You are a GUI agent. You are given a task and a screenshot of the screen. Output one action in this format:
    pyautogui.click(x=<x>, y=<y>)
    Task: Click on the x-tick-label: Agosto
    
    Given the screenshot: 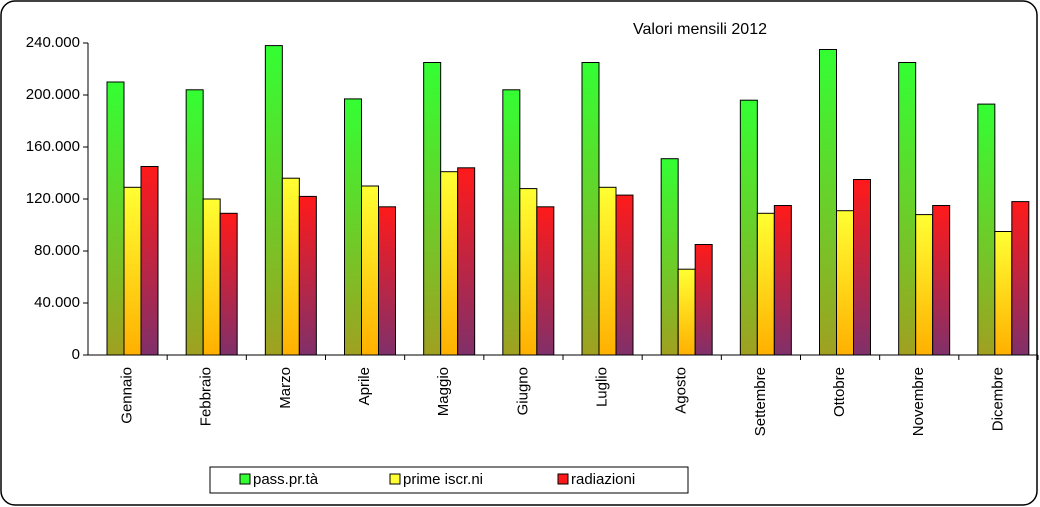 What is the action you would take?
    pyautogui.click(x=681, y=390)
    